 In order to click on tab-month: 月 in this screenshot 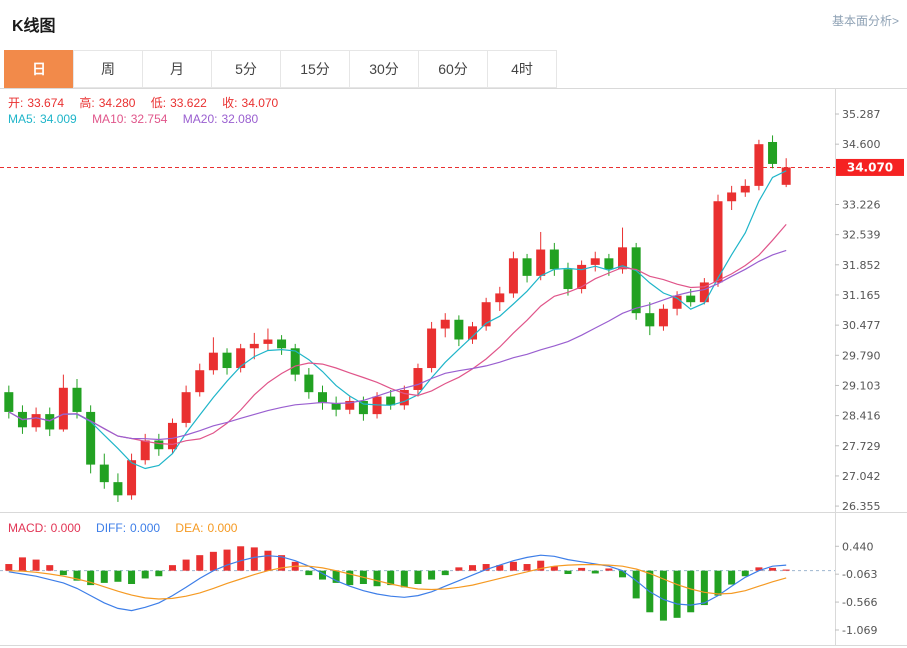, I will do `click(177, 69)`.